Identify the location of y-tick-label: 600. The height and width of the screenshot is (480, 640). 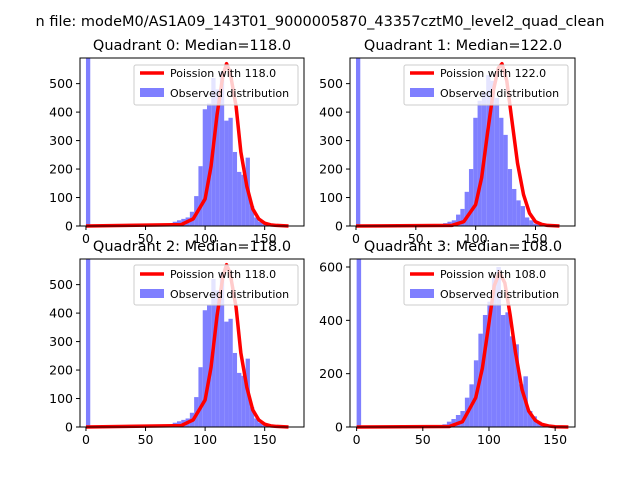
(331, 267).